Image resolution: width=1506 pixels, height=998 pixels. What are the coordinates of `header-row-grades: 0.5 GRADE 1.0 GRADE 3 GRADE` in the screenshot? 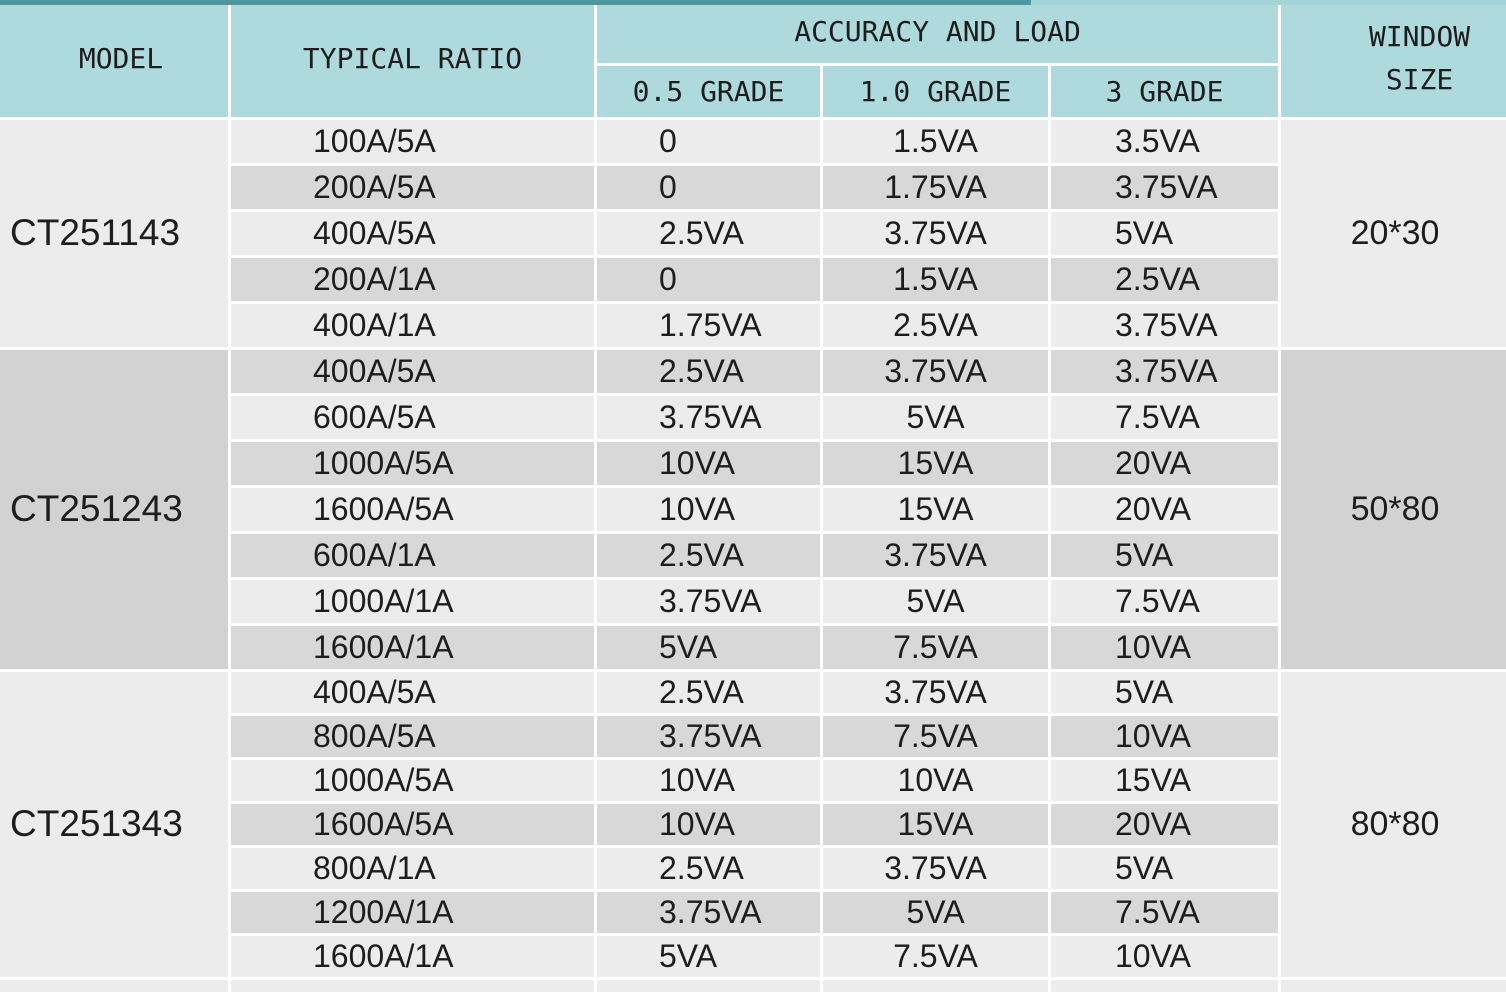 It's located at (753, 91).